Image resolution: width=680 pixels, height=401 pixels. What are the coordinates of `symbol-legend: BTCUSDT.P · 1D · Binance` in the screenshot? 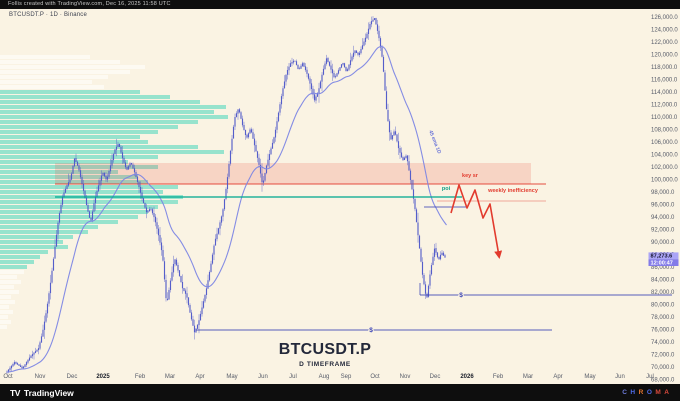 It's located at (48, 15).